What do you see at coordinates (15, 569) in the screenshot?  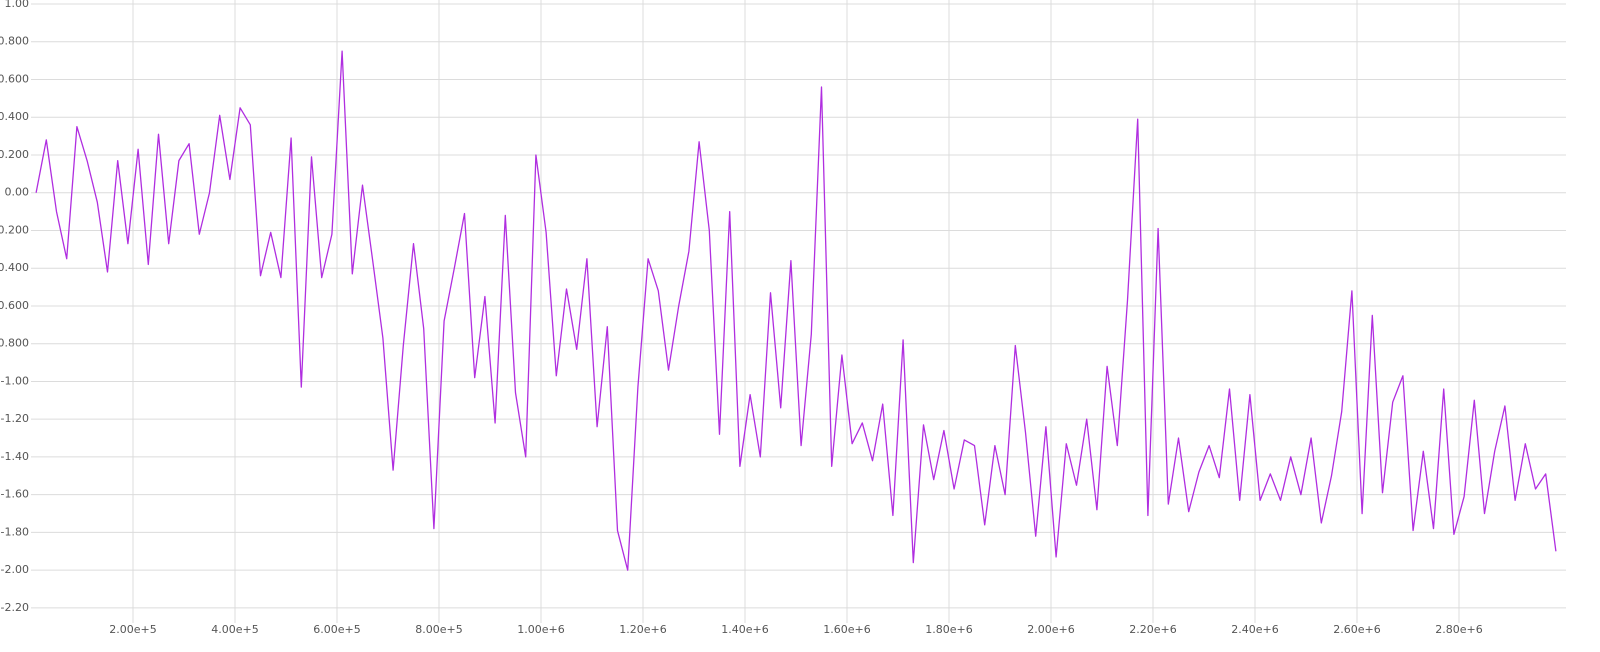 I see `y-tick-label: -2.00` at bounding box center [15, 569].